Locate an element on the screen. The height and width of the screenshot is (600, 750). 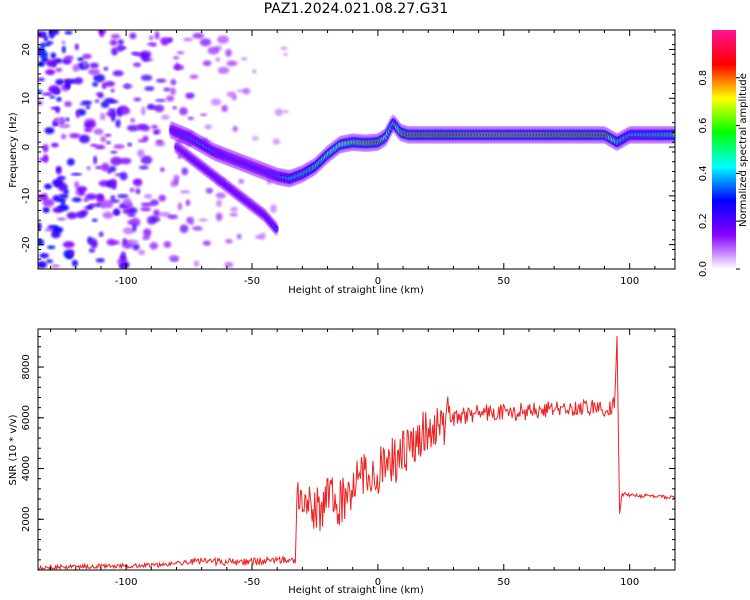
x-tick-label: -50 is located at coordinates (252, 281).